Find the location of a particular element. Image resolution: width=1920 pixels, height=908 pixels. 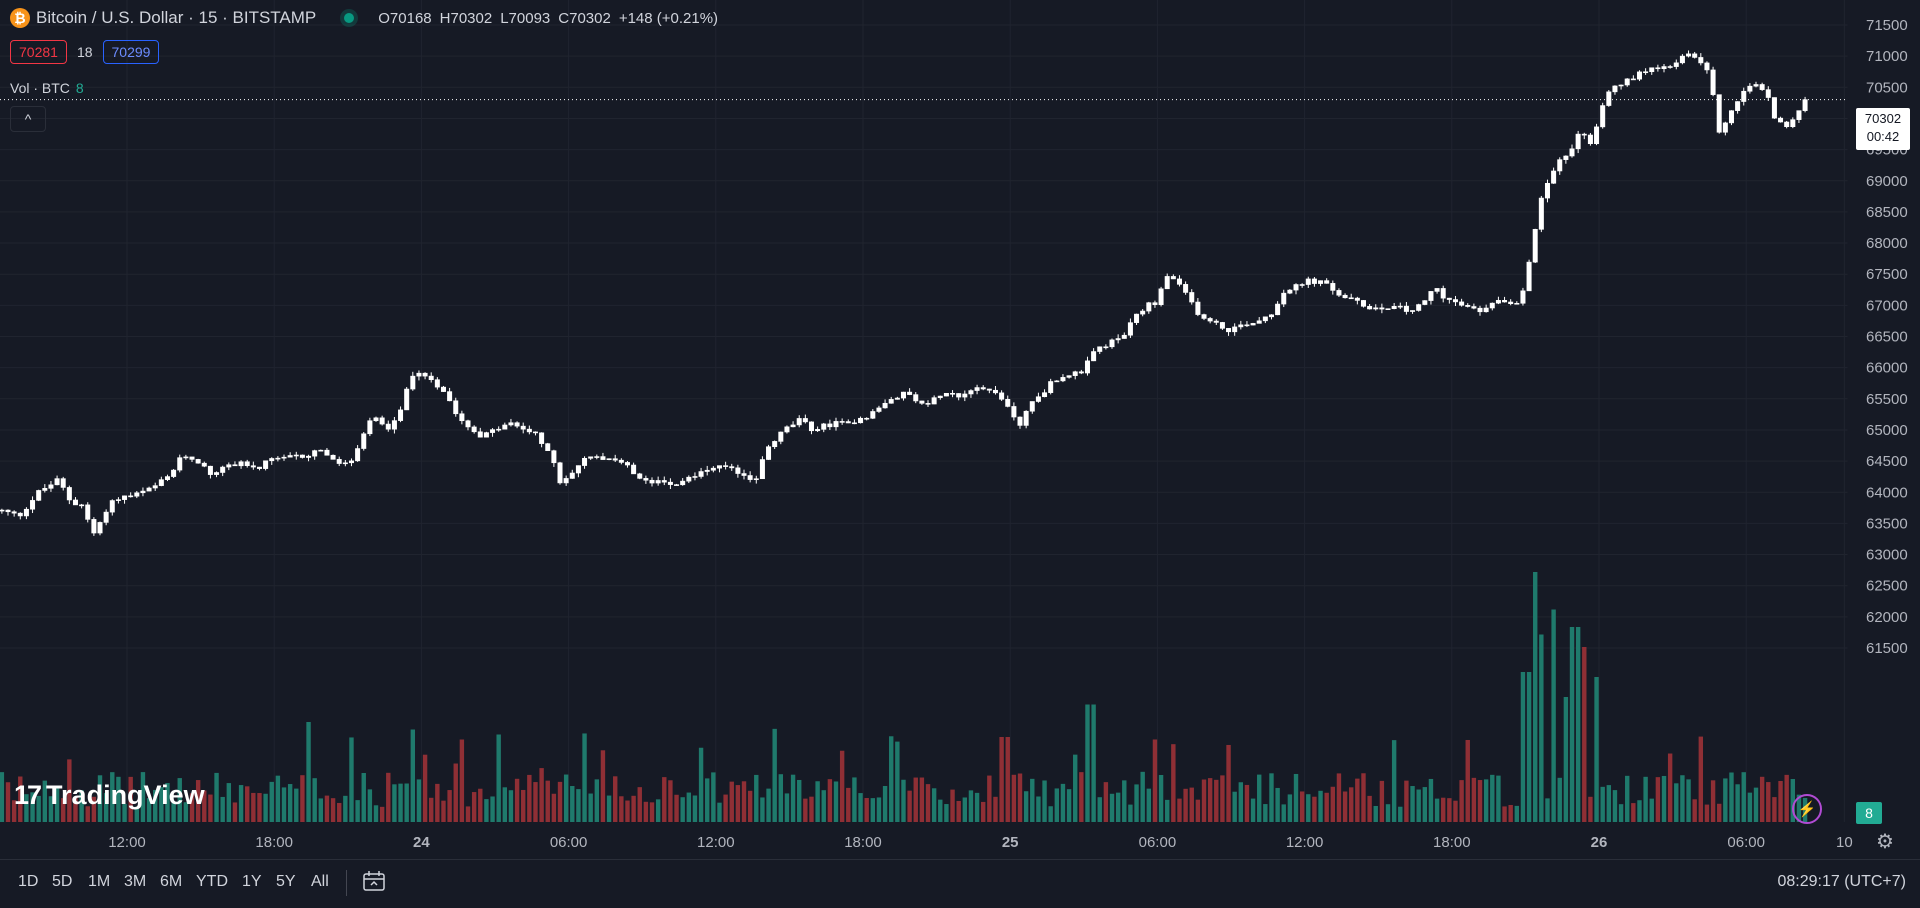

timeframe-1d: 1D is located at coordinates (28, 881).